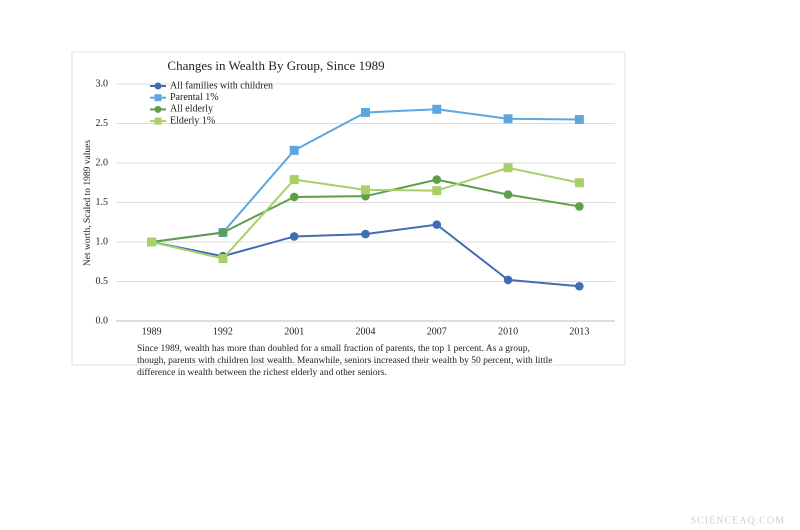 This screenshot has width=800, height=530. Describe the element at coordinates (191, 109) in the screenshot. I see `legend-label: All elderly` at that location.